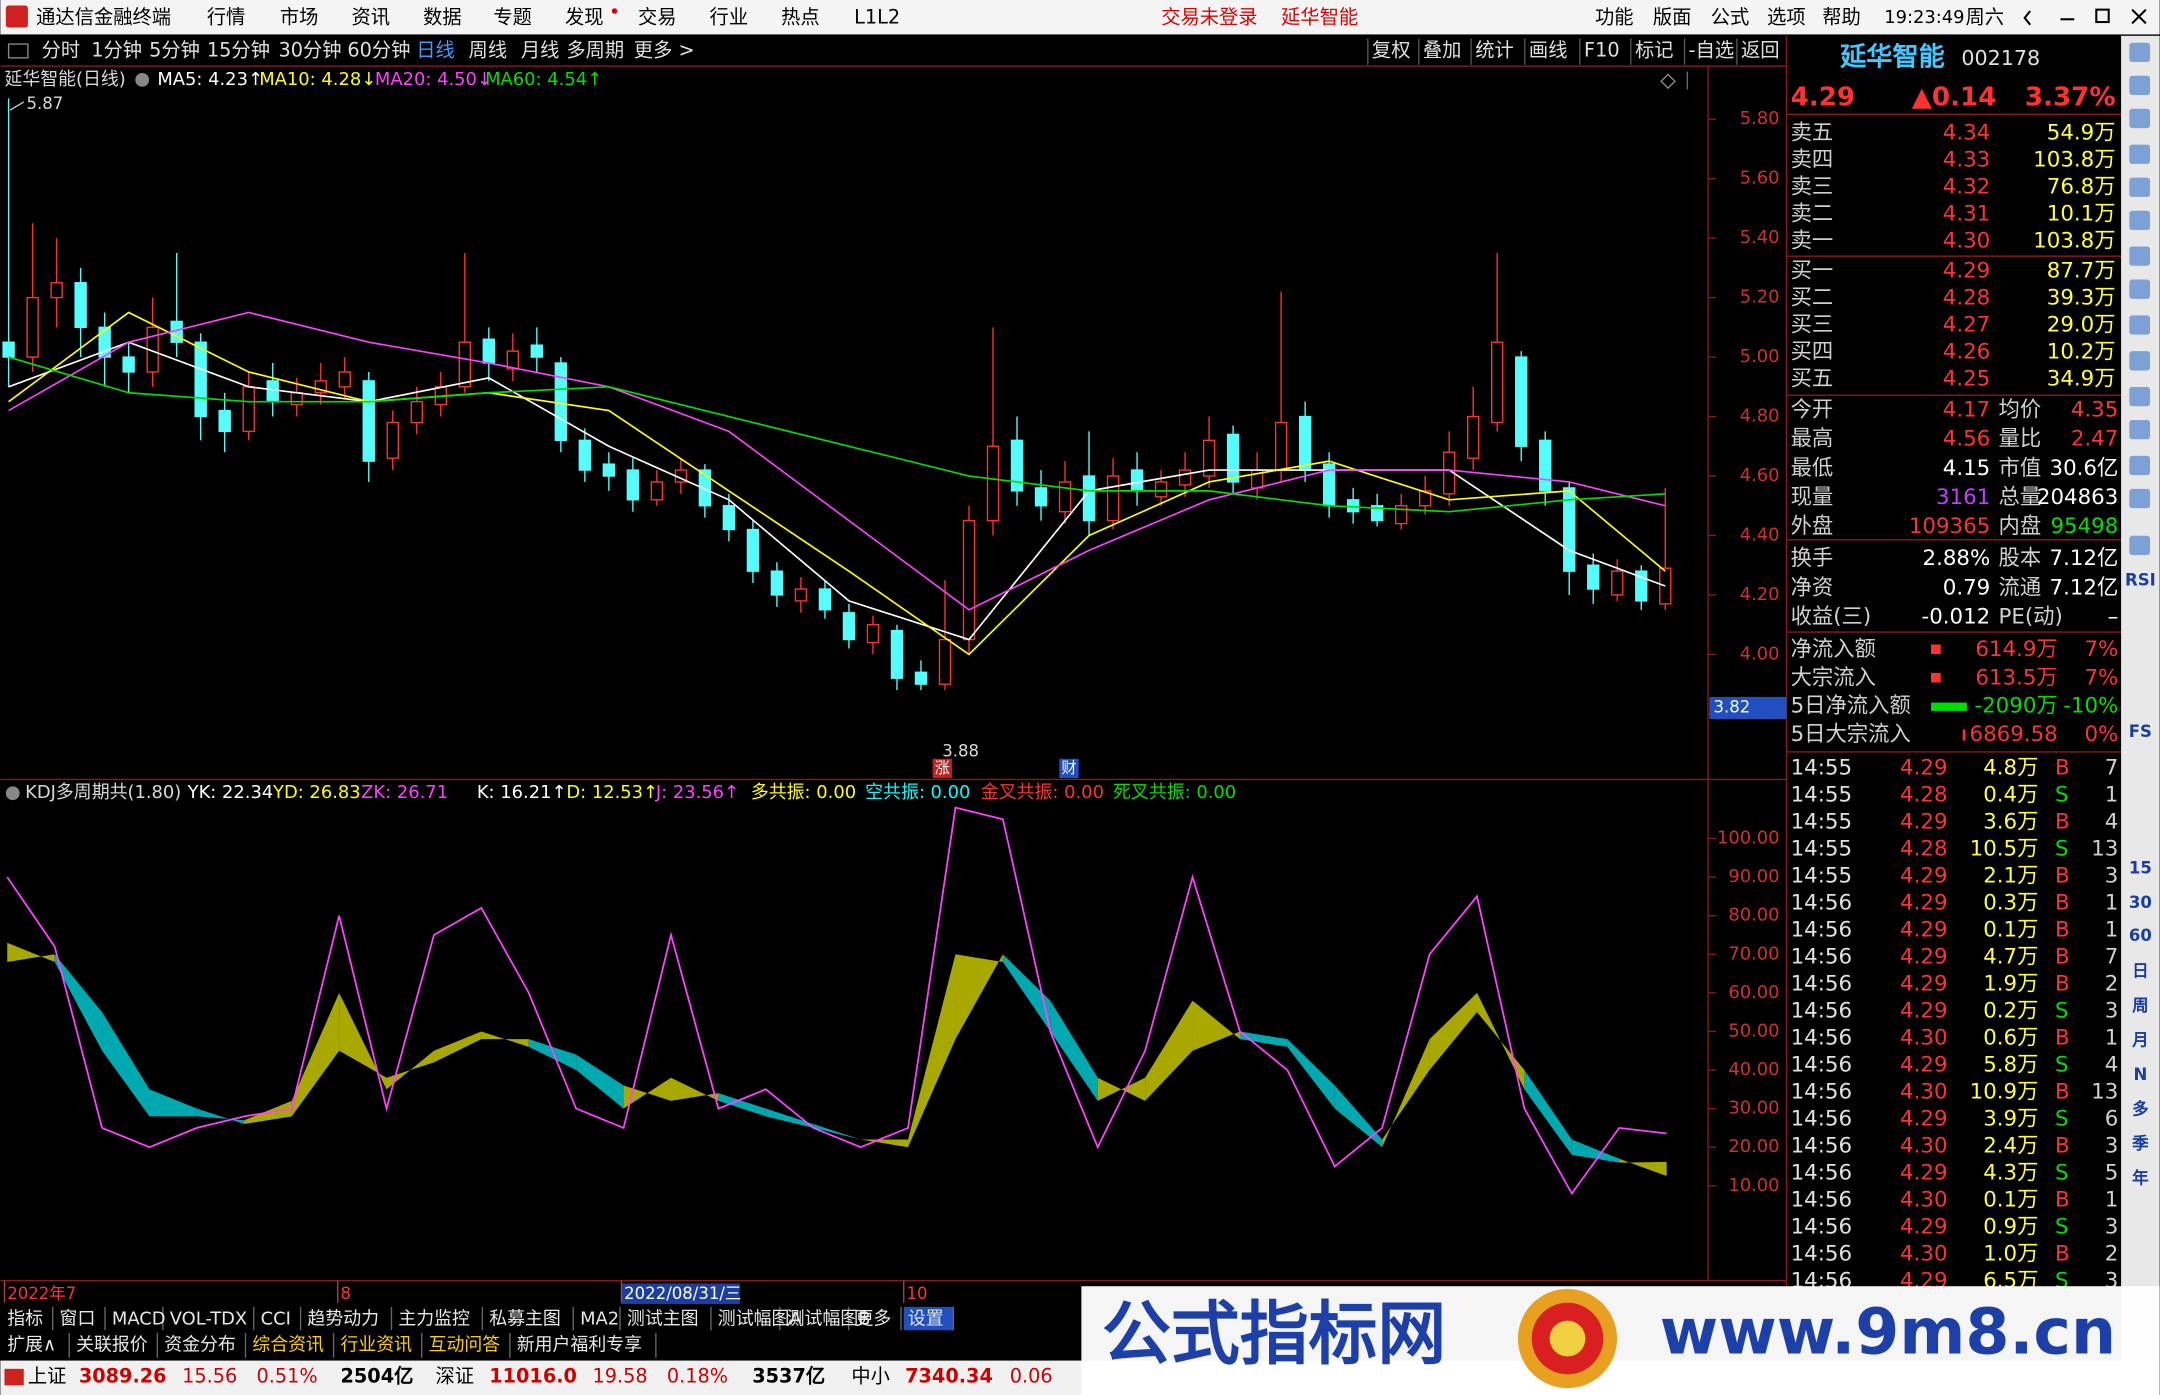  Describe the element at coordinates (378, 49) in the screenshot. I see `period-tab: 60分钟` at that location.